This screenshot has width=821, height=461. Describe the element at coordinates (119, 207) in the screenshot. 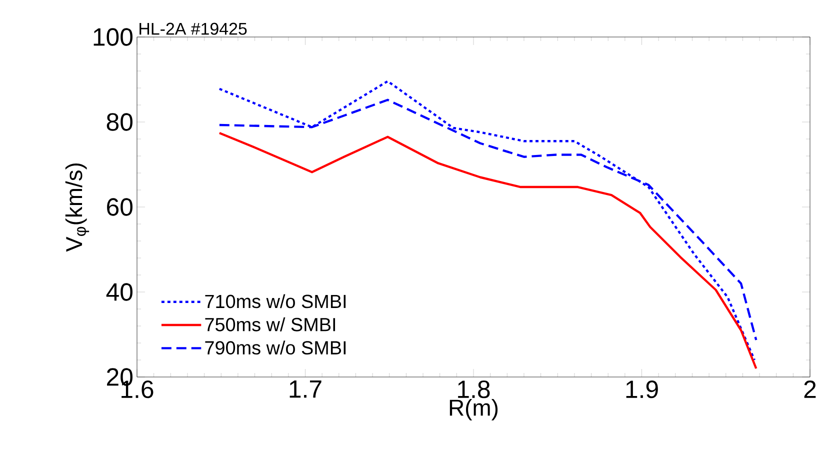

I see `y-tick-label: 60` at that location.